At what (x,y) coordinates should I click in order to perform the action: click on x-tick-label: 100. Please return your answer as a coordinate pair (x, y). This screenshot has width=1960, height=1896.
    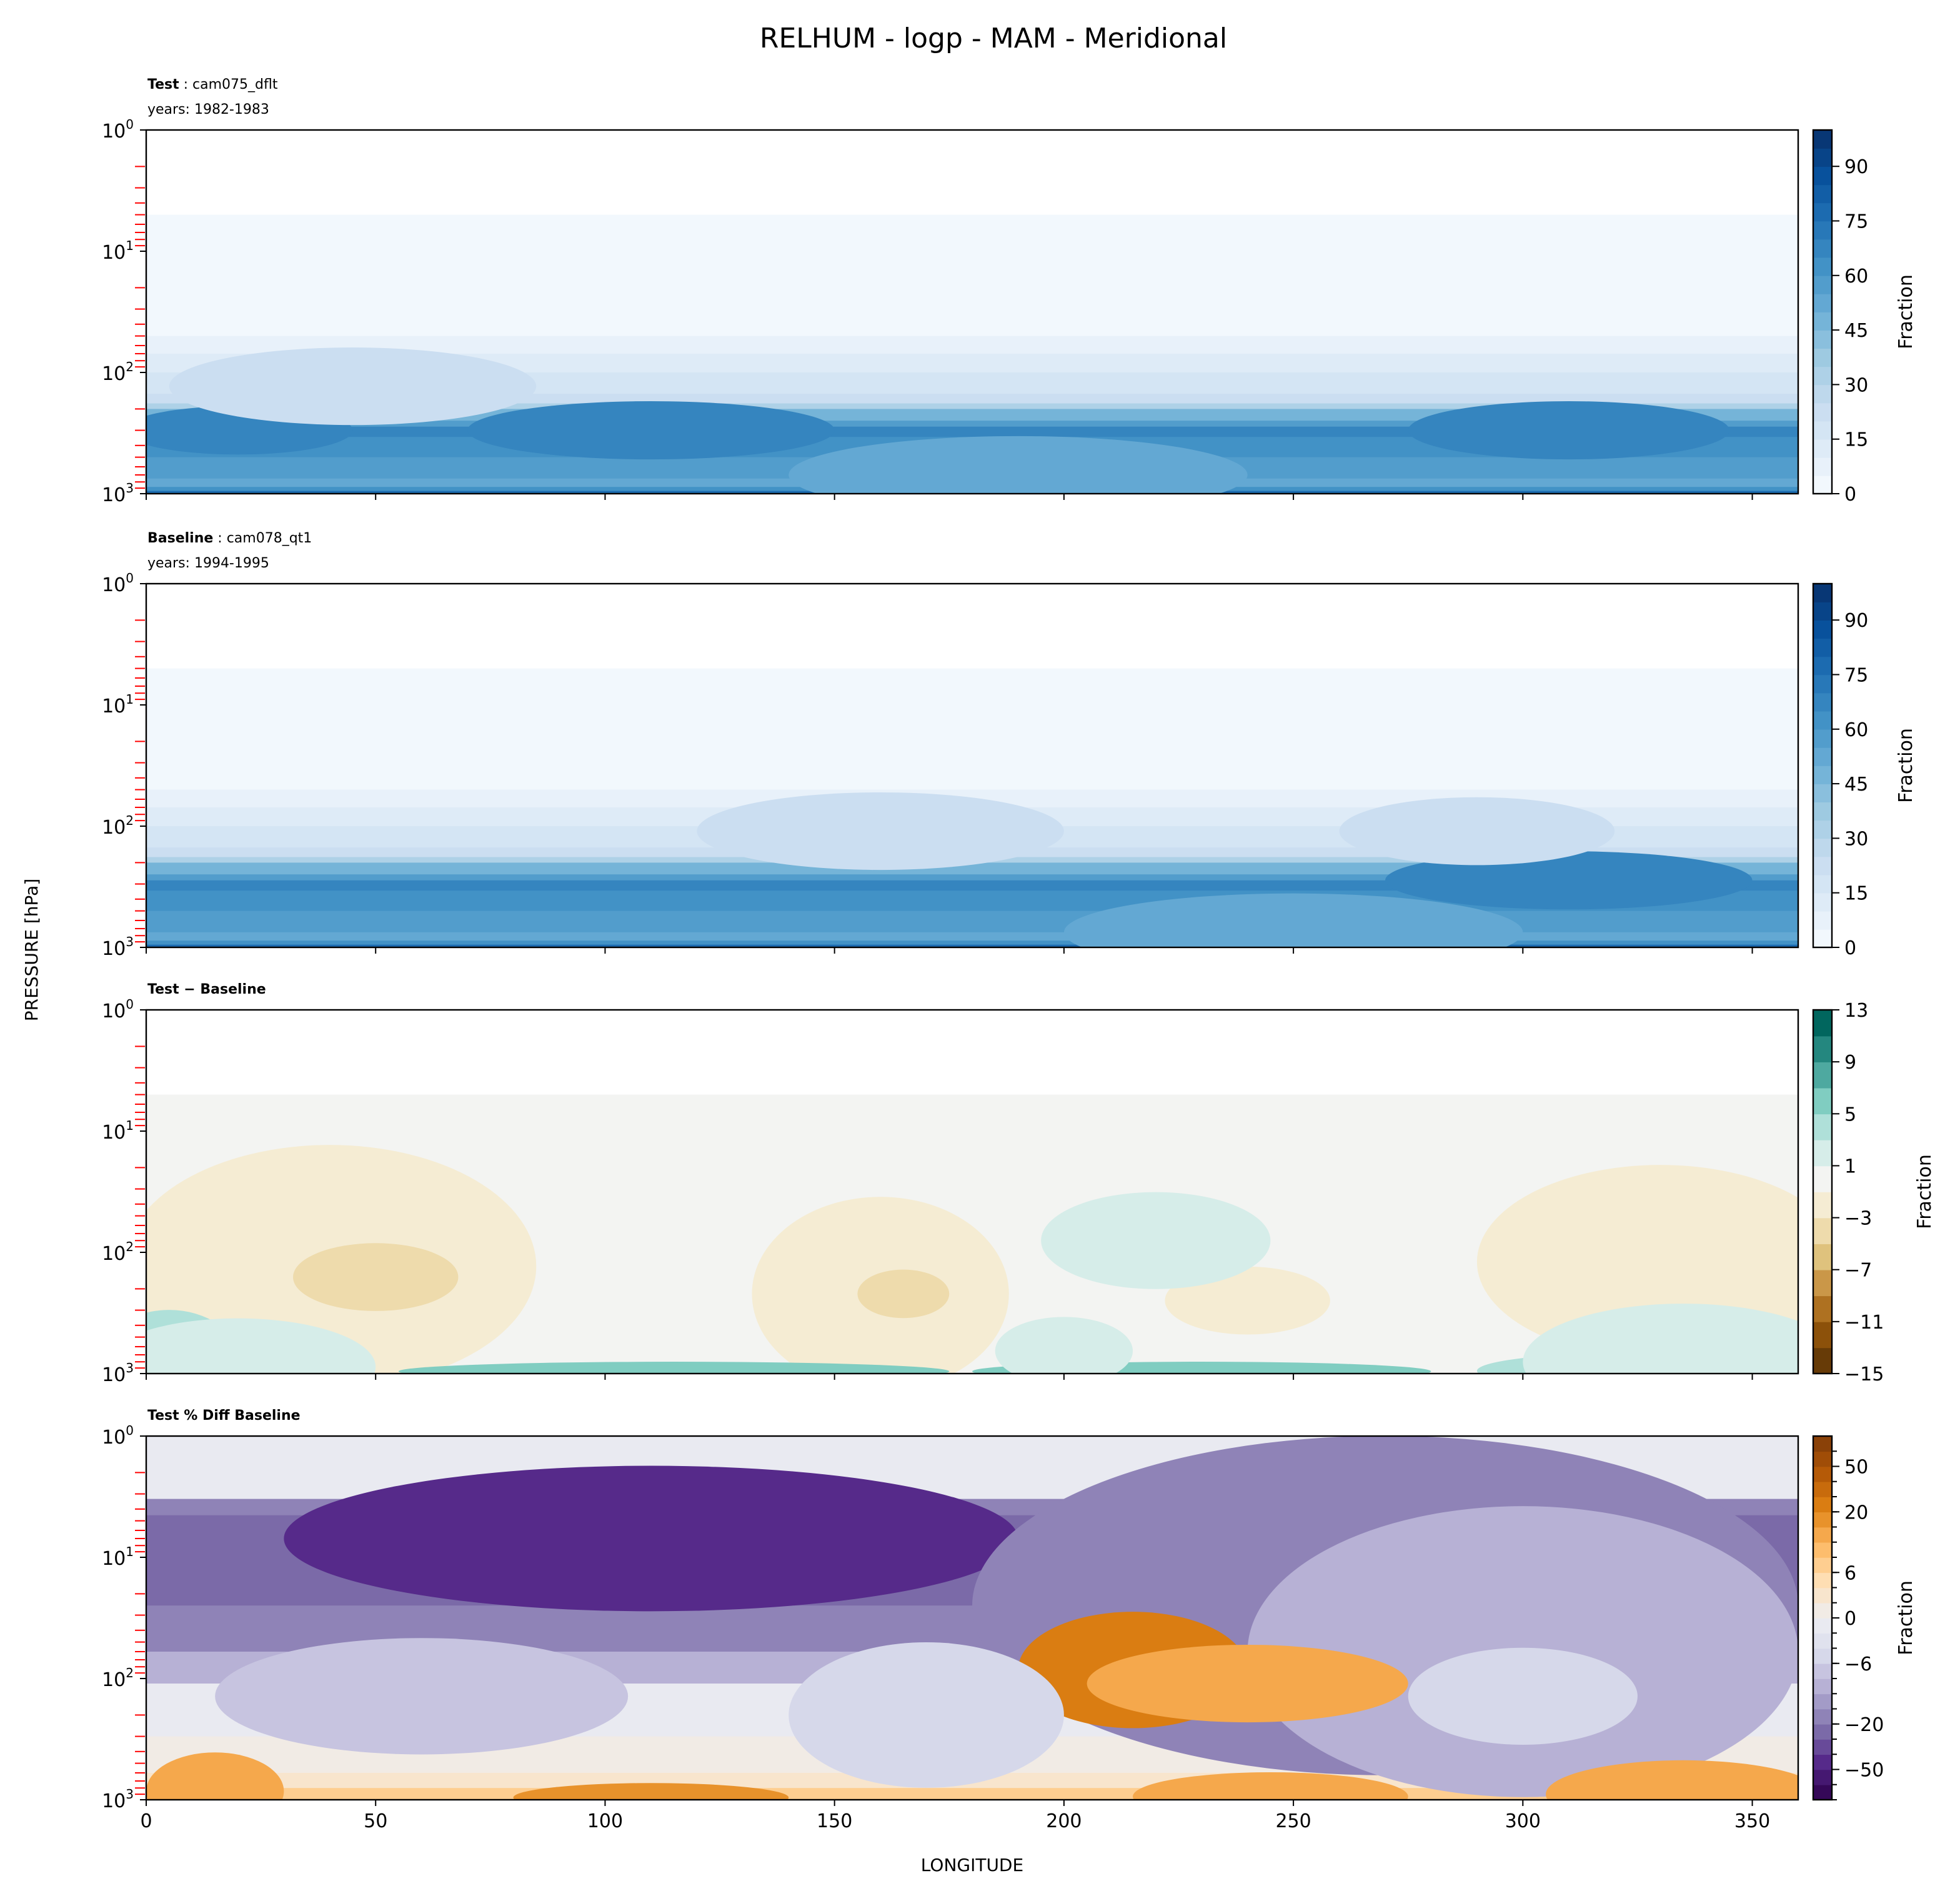
    Looking at the image, I should click on (605, 1821).